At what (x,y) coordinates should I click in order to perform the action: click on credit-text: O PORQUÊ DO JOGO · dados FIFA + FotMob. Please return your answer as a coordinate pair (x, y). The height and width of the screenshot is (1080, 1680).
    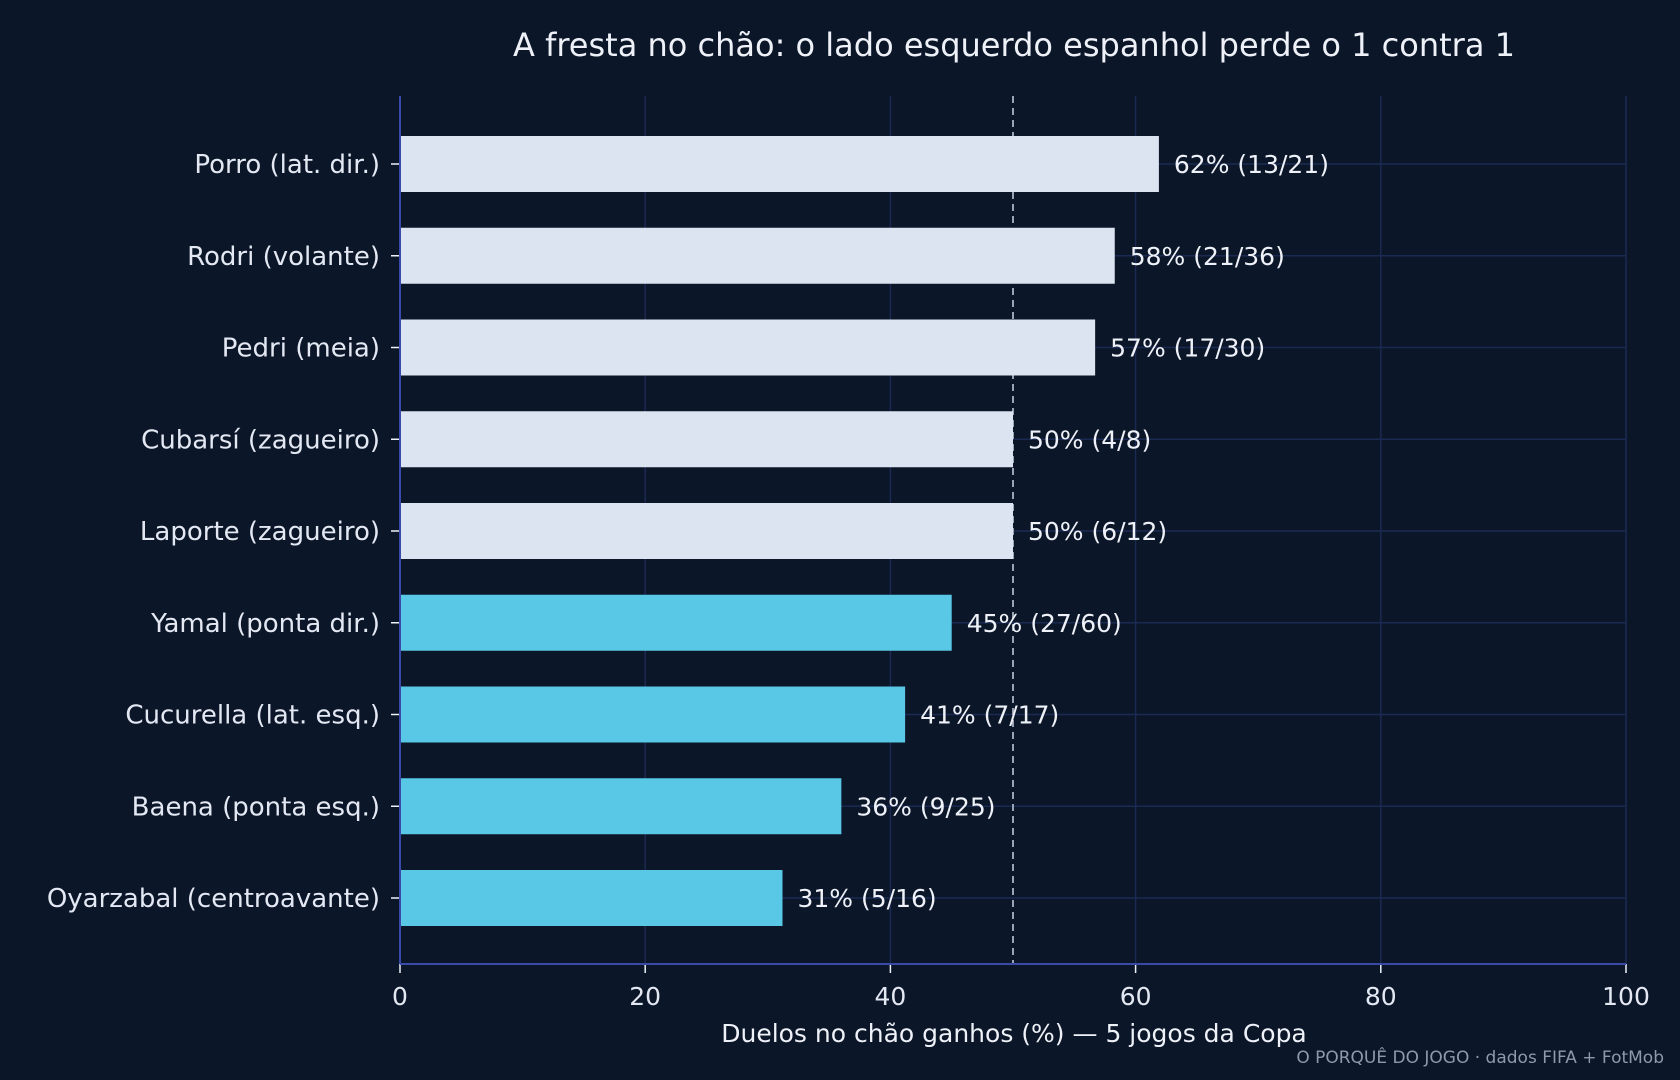
    Looking at the image, I should click on (1480, 1057).